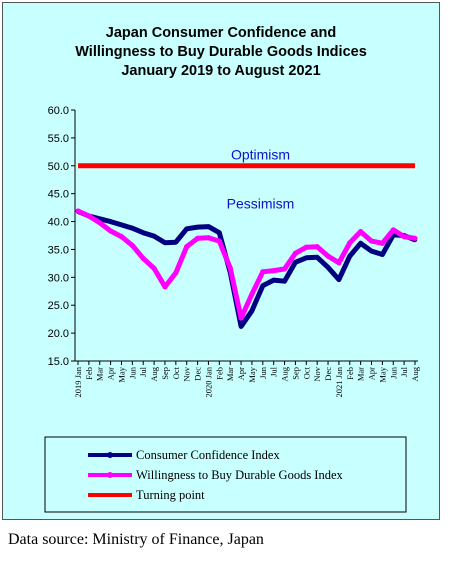 The width and height of the screenshot is (456, 563). I want to click on pessimism-label: Pessimism, so click(261, 204).